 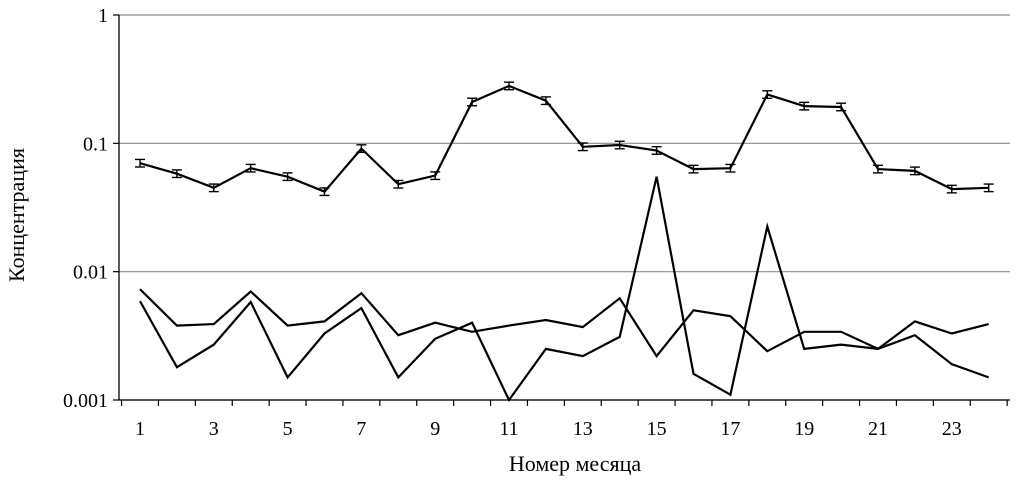 I want to click on x-axis-label: Номер месяца, so click(x=575, y=463).